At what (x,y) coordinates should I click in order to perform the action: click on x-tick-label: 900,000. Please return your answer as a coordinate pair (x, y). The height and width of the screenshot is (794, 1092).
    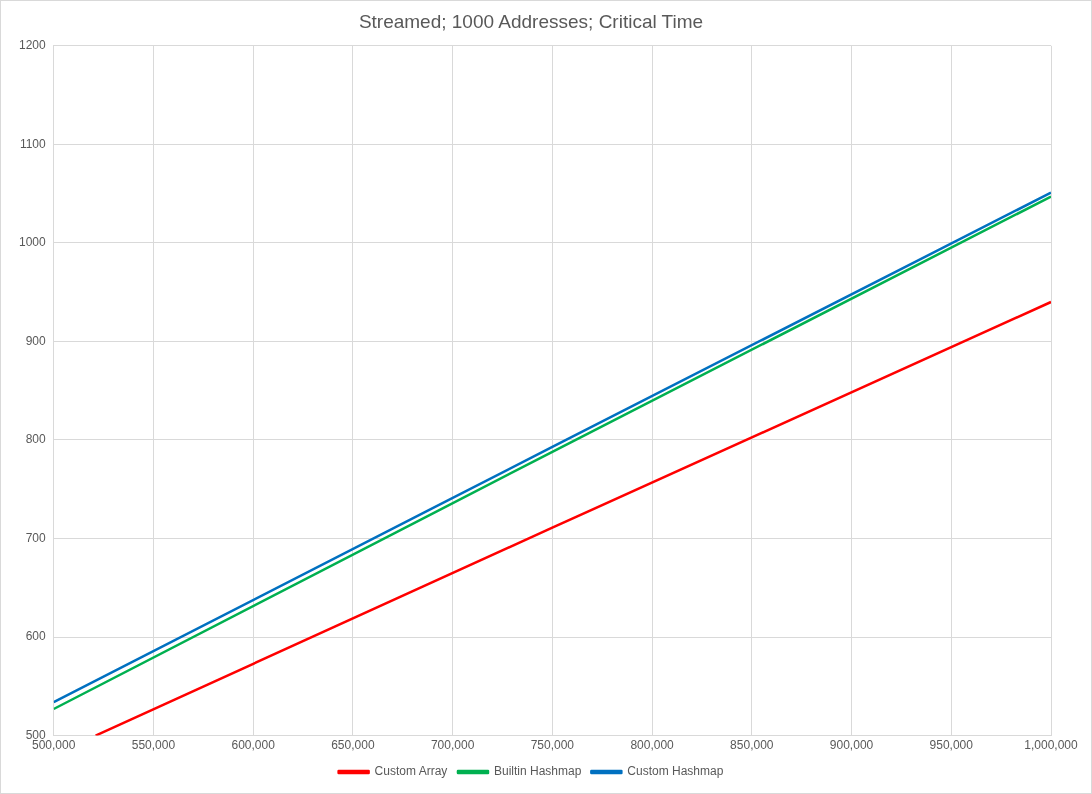
    Looking at the image, I should click on (851, 745).